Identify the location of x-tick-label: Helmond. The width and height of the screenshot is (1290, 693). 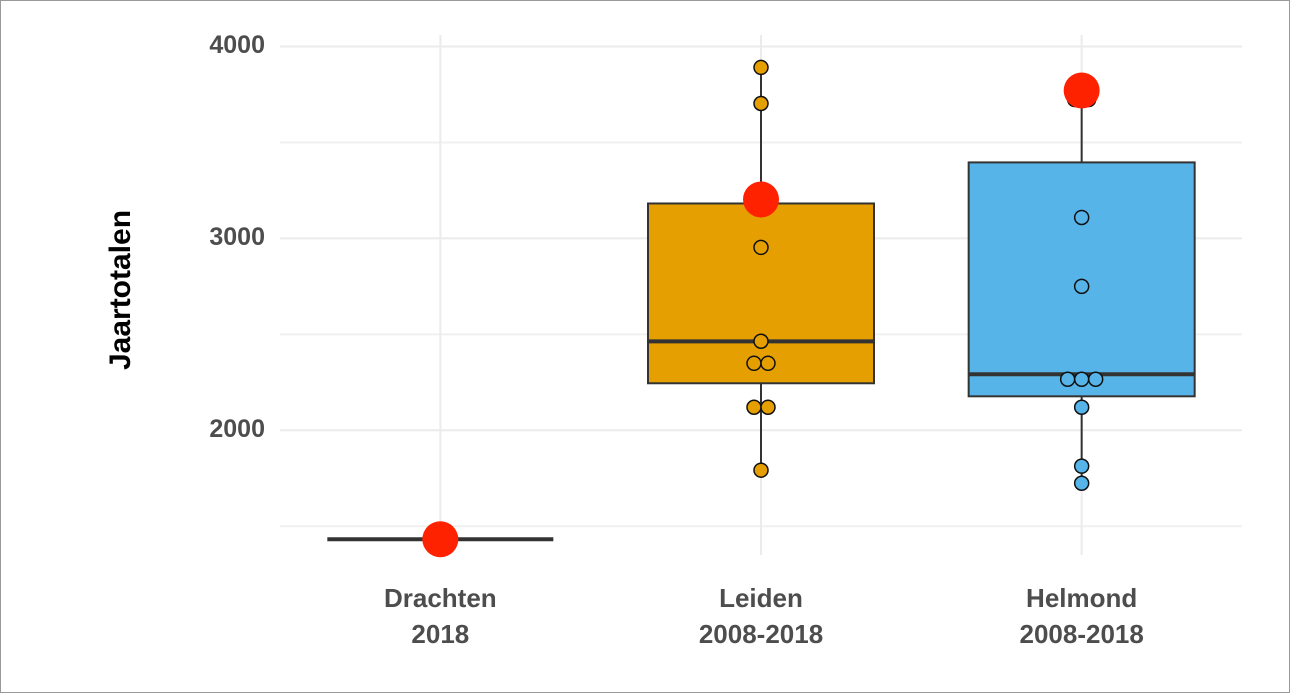
(1081, 598).